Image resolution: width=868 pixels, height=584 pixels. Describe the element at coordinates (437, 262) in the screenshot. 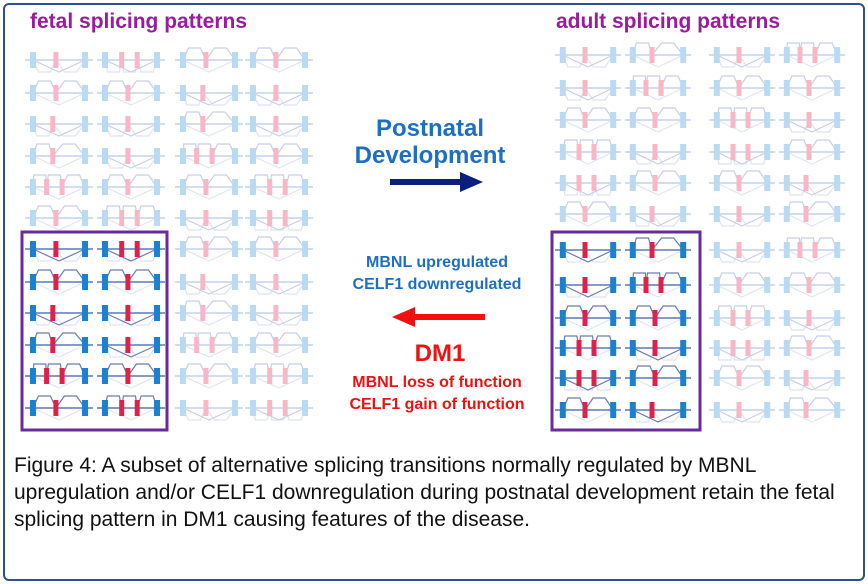

I see `regulation-line1: MBNL upregulated` at that location.